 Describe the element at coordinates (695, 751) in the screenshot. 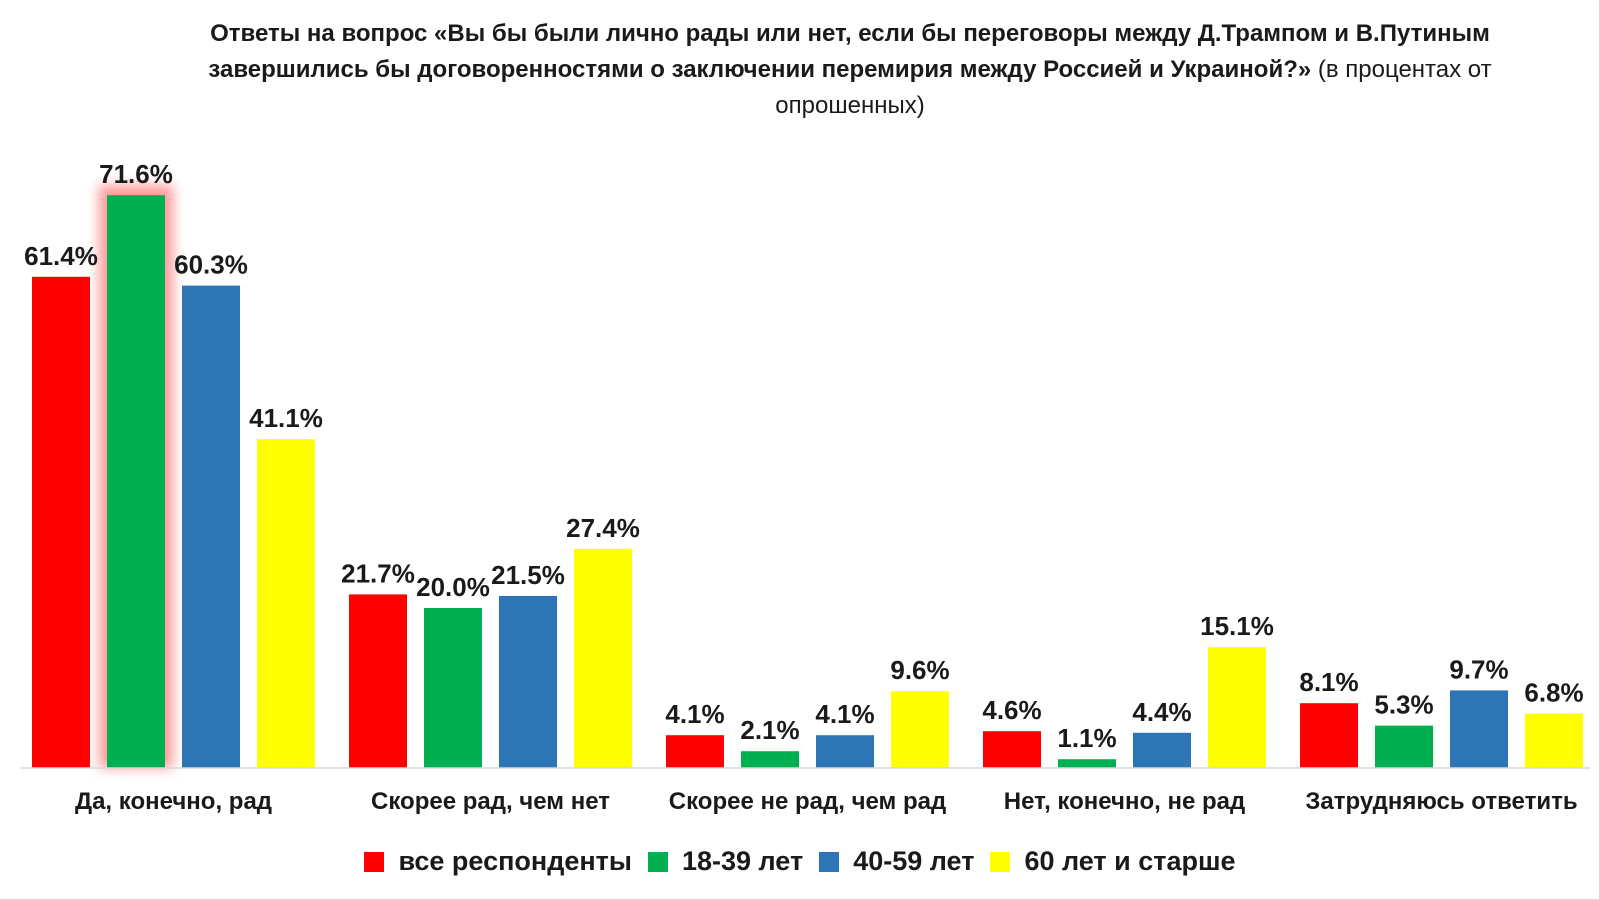

I see `bar-все-респонденты-3` at that location.